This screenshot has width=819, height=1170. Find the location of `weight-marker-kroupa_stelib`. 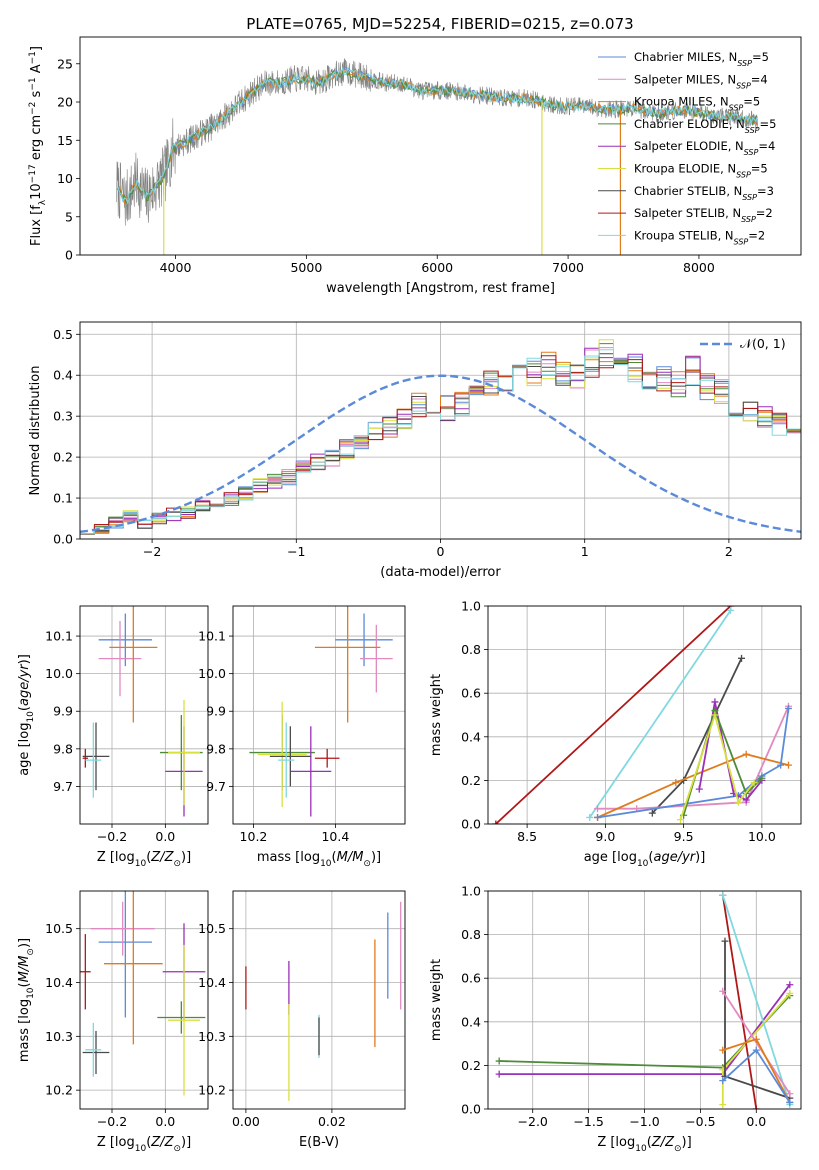

weight-marker-kroupa_stelib is located at coordinates (590, 817).